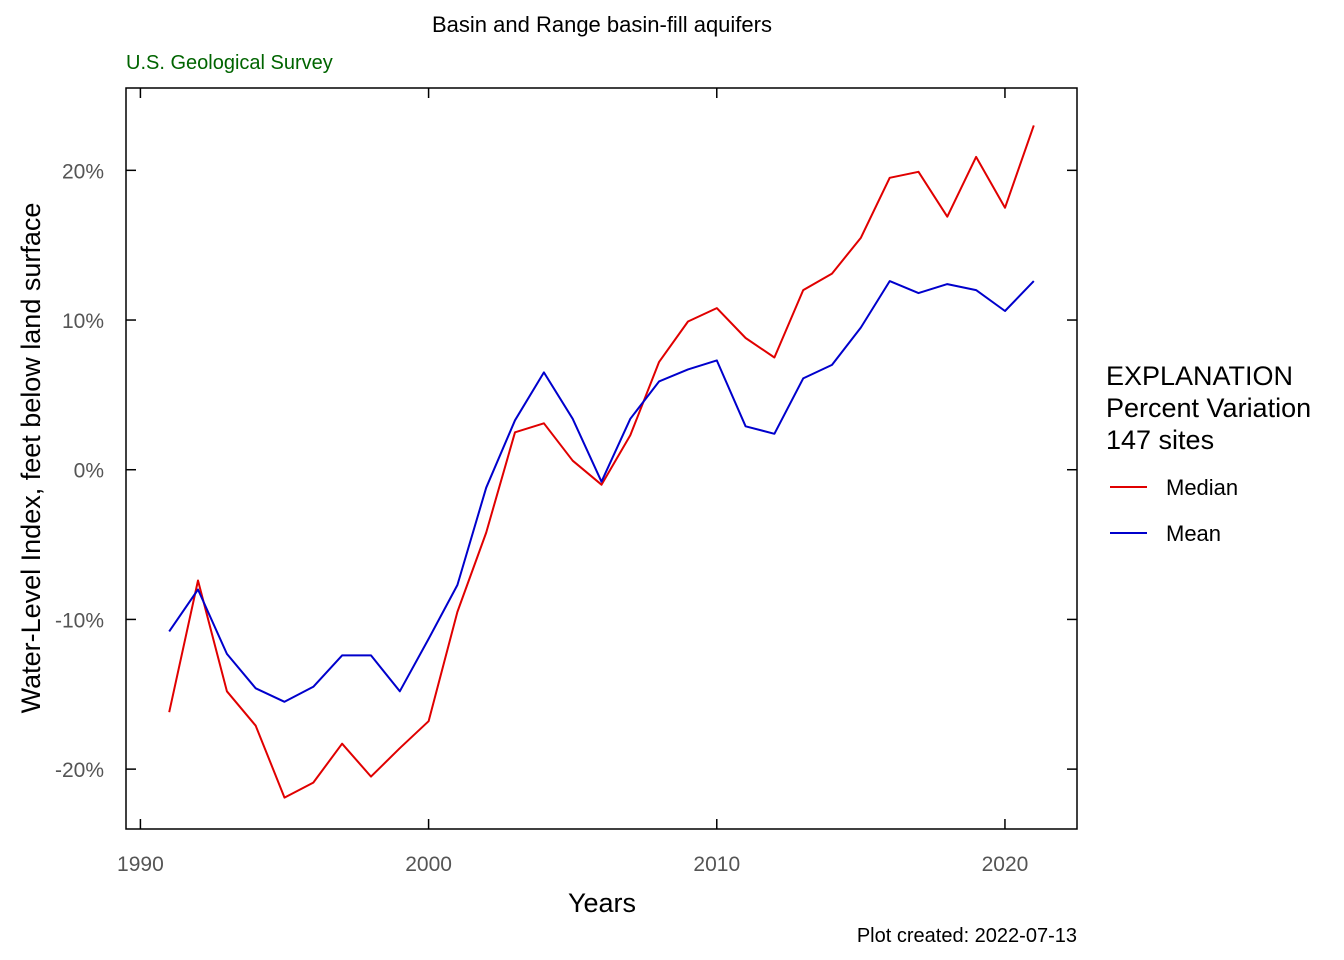 Image resolution: width=1344 pixels, height=960 pixels. What do you see at coordinates (89, 471) in the screenshot?
I see `y-tick-label-0: 0%` at bounding box center [89, 471].